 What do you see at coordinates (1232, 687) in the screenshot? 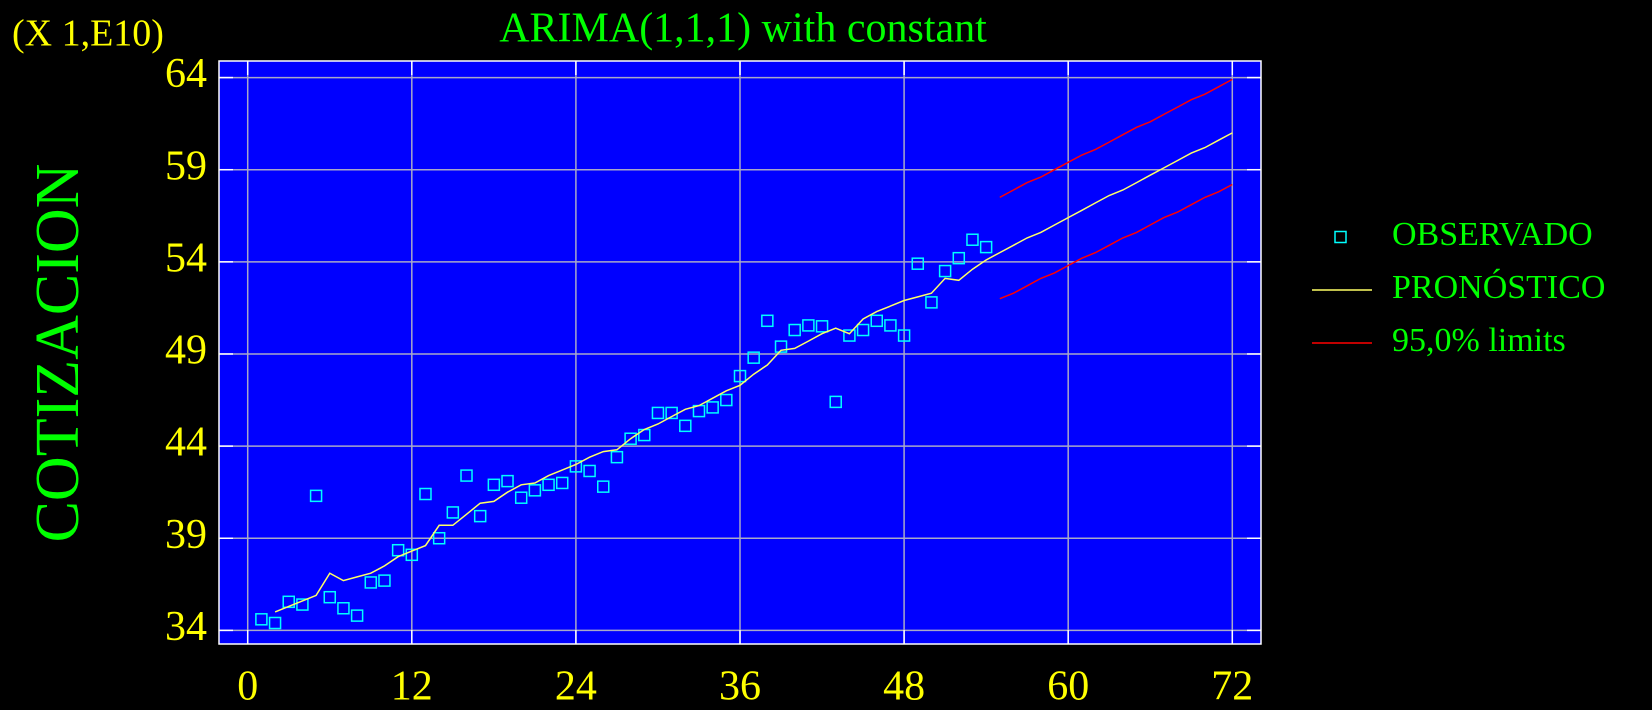
I see `x-tick-label: 72` at bounding box center [1232, 687].